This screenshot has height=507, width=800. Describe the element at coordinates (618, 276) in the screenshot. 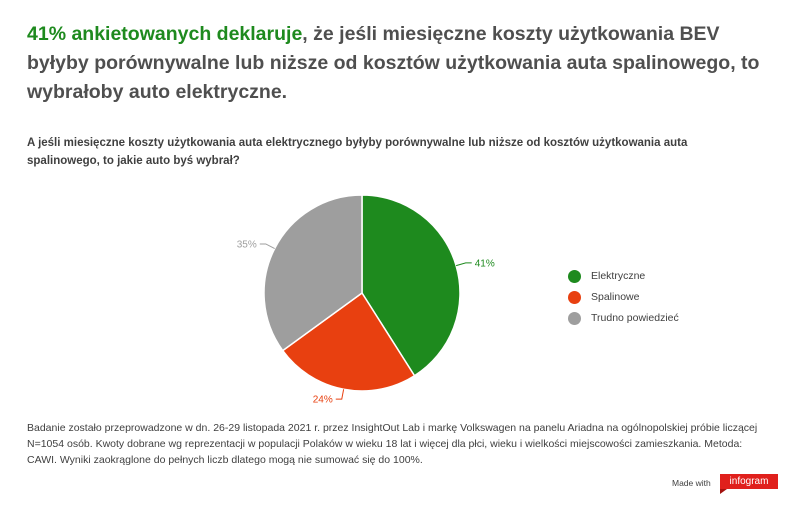

I see `legend-label: Elektryczne` at that location.